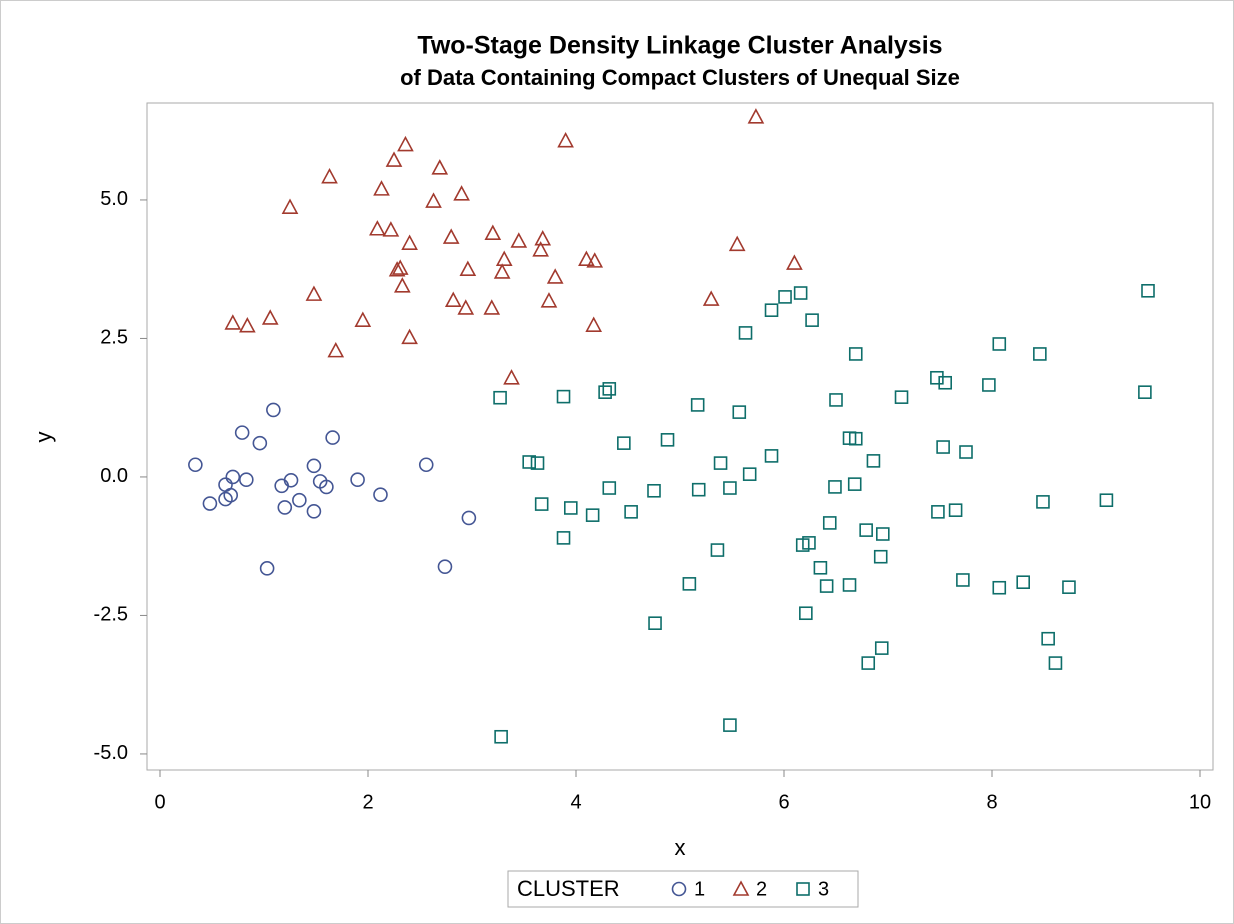 The width and height of the screenshot is (1234, 924). I want to click on x-tick-label: 8, so click(991, 802).